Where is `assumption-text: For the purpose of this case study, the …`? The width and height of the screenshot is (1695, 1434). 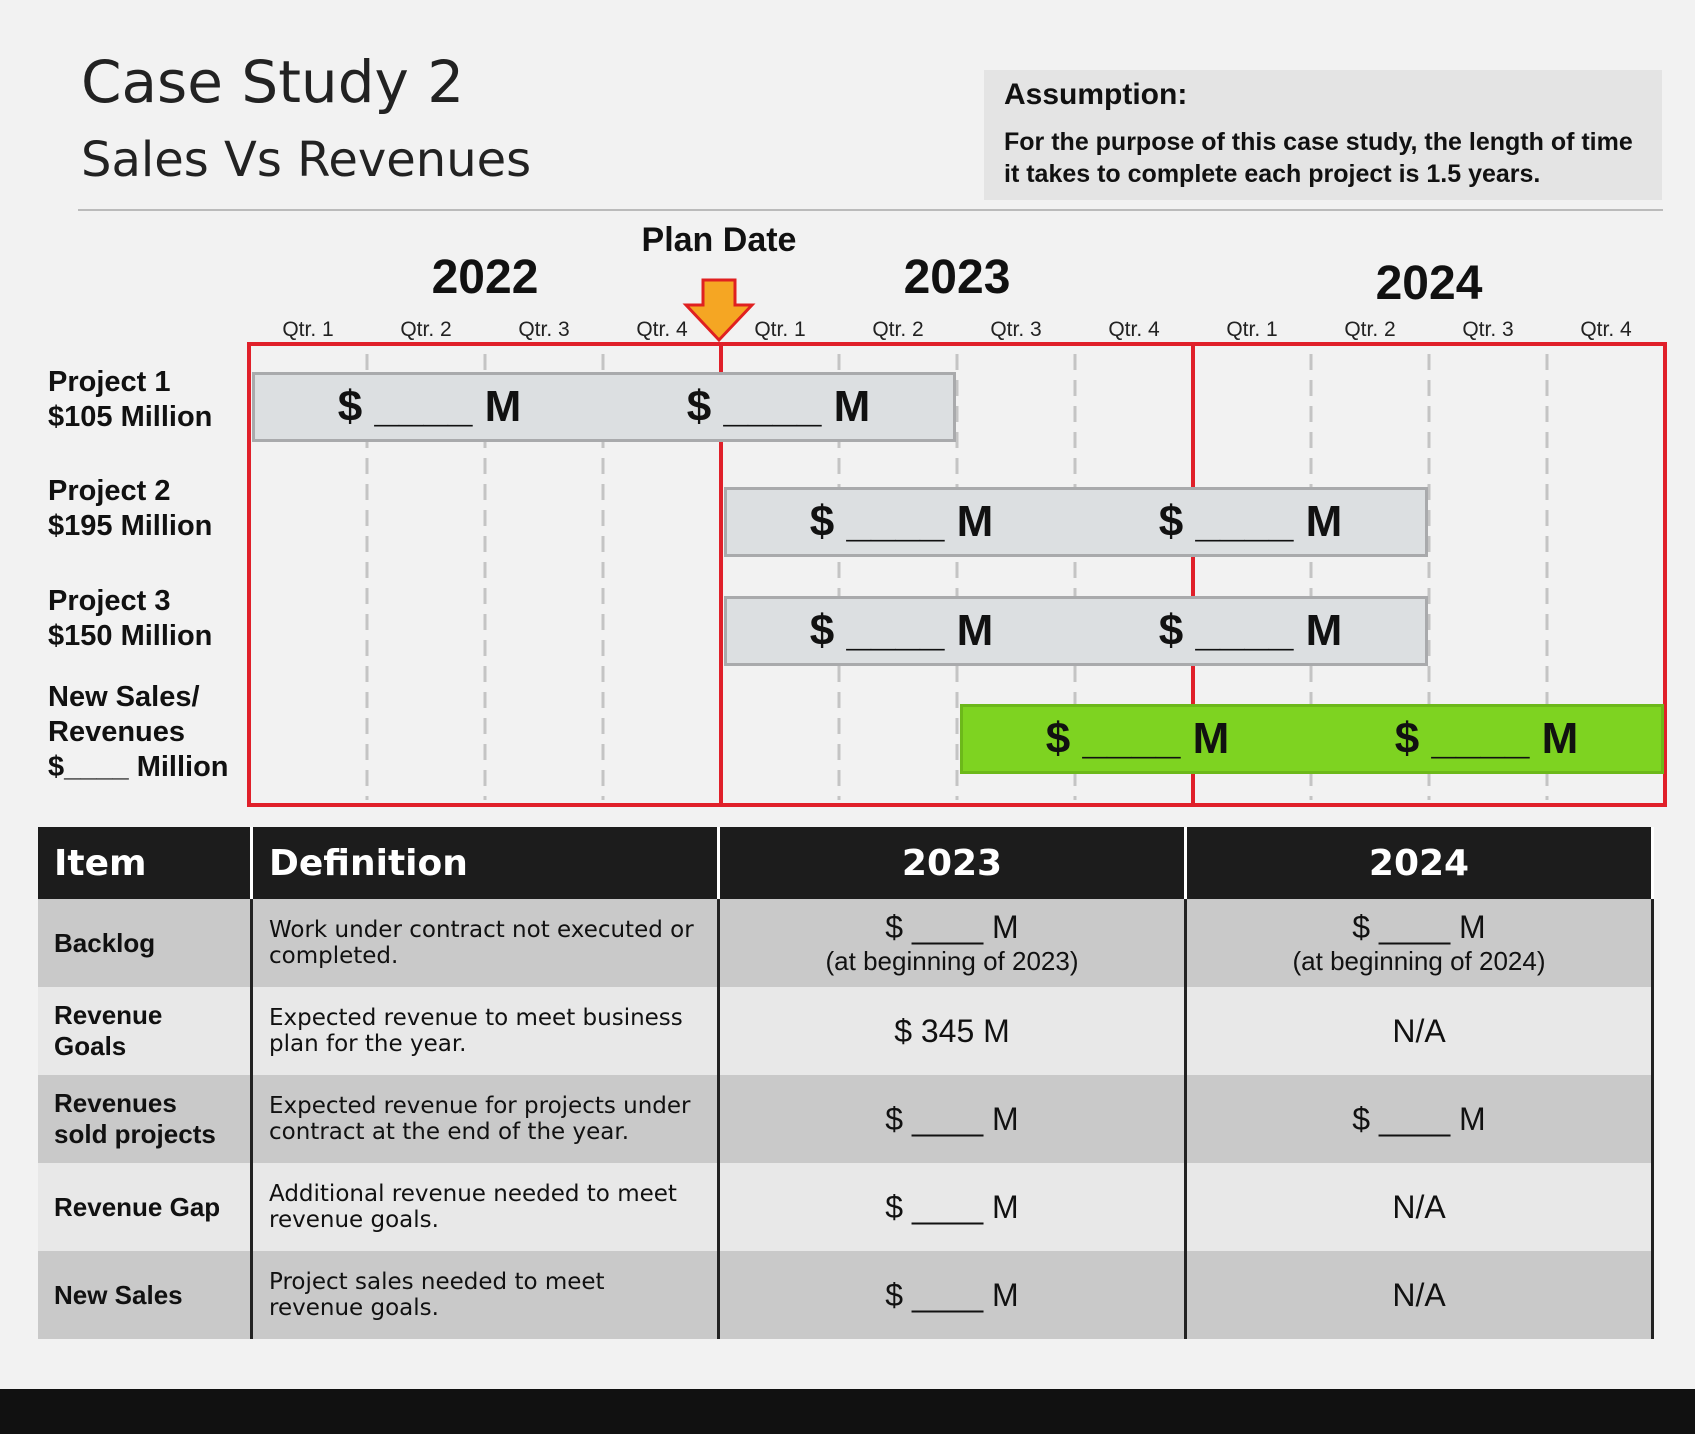 assumption-text: For the purpose of this case study, the … is located at coordinates (1318, 158).